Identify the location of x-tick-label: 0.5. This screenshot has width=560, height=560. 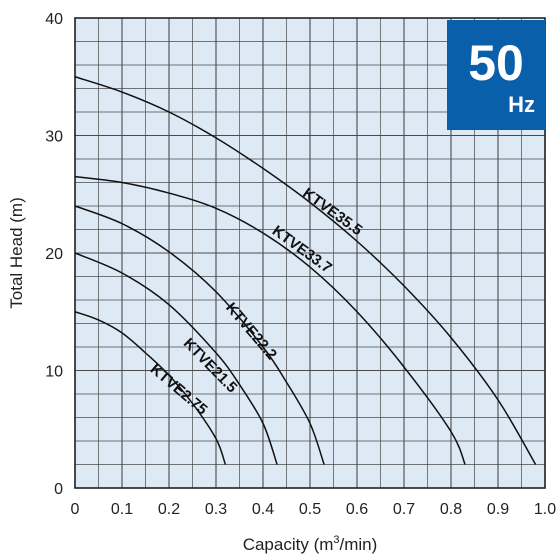
(310, 509).